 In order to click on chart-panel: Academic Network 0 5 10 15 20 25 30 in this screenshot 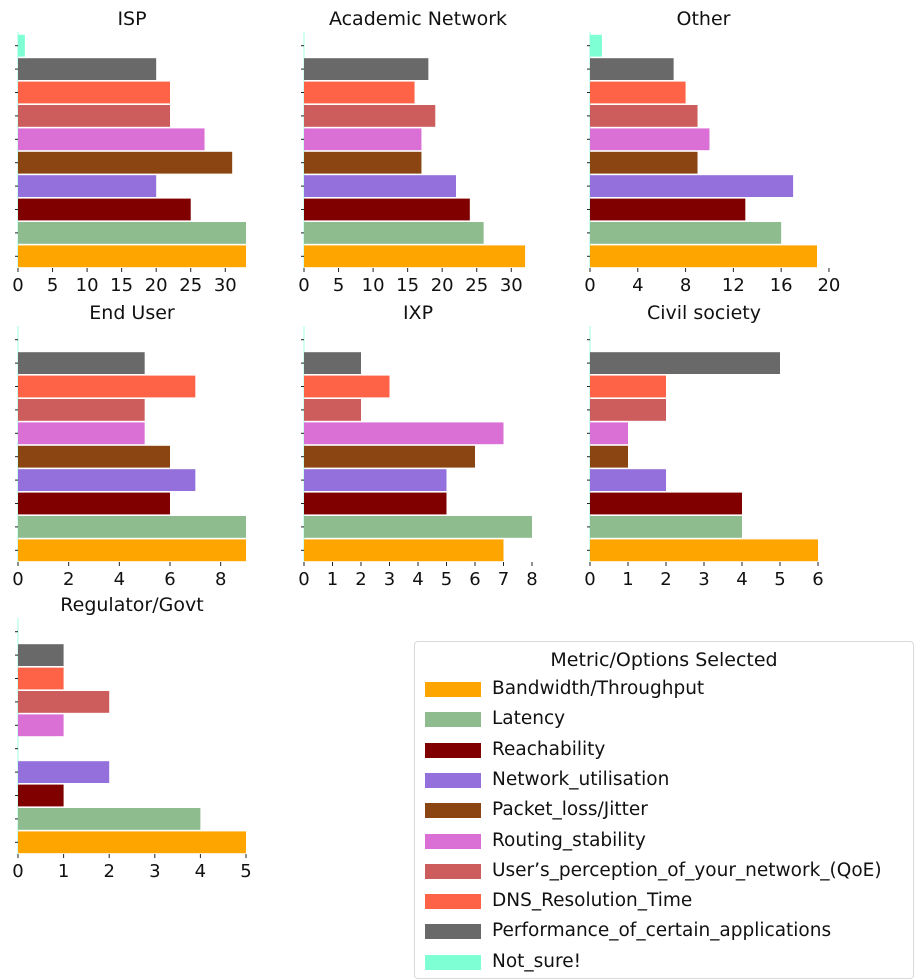, I will do `click(412, 152)`.